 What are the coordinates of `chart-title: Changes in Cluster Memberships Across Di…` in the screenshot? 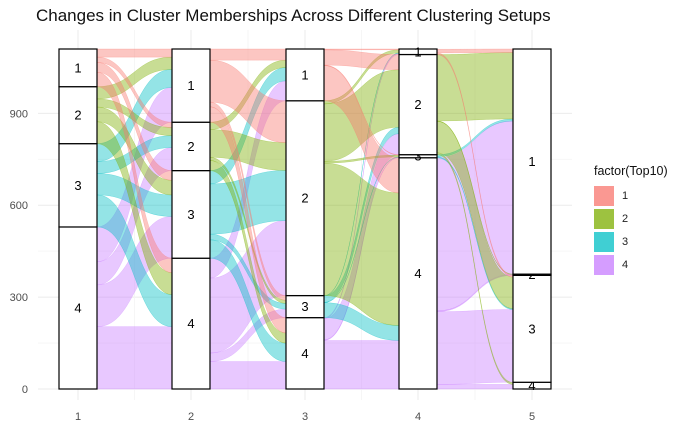 It's located at (293, 15).